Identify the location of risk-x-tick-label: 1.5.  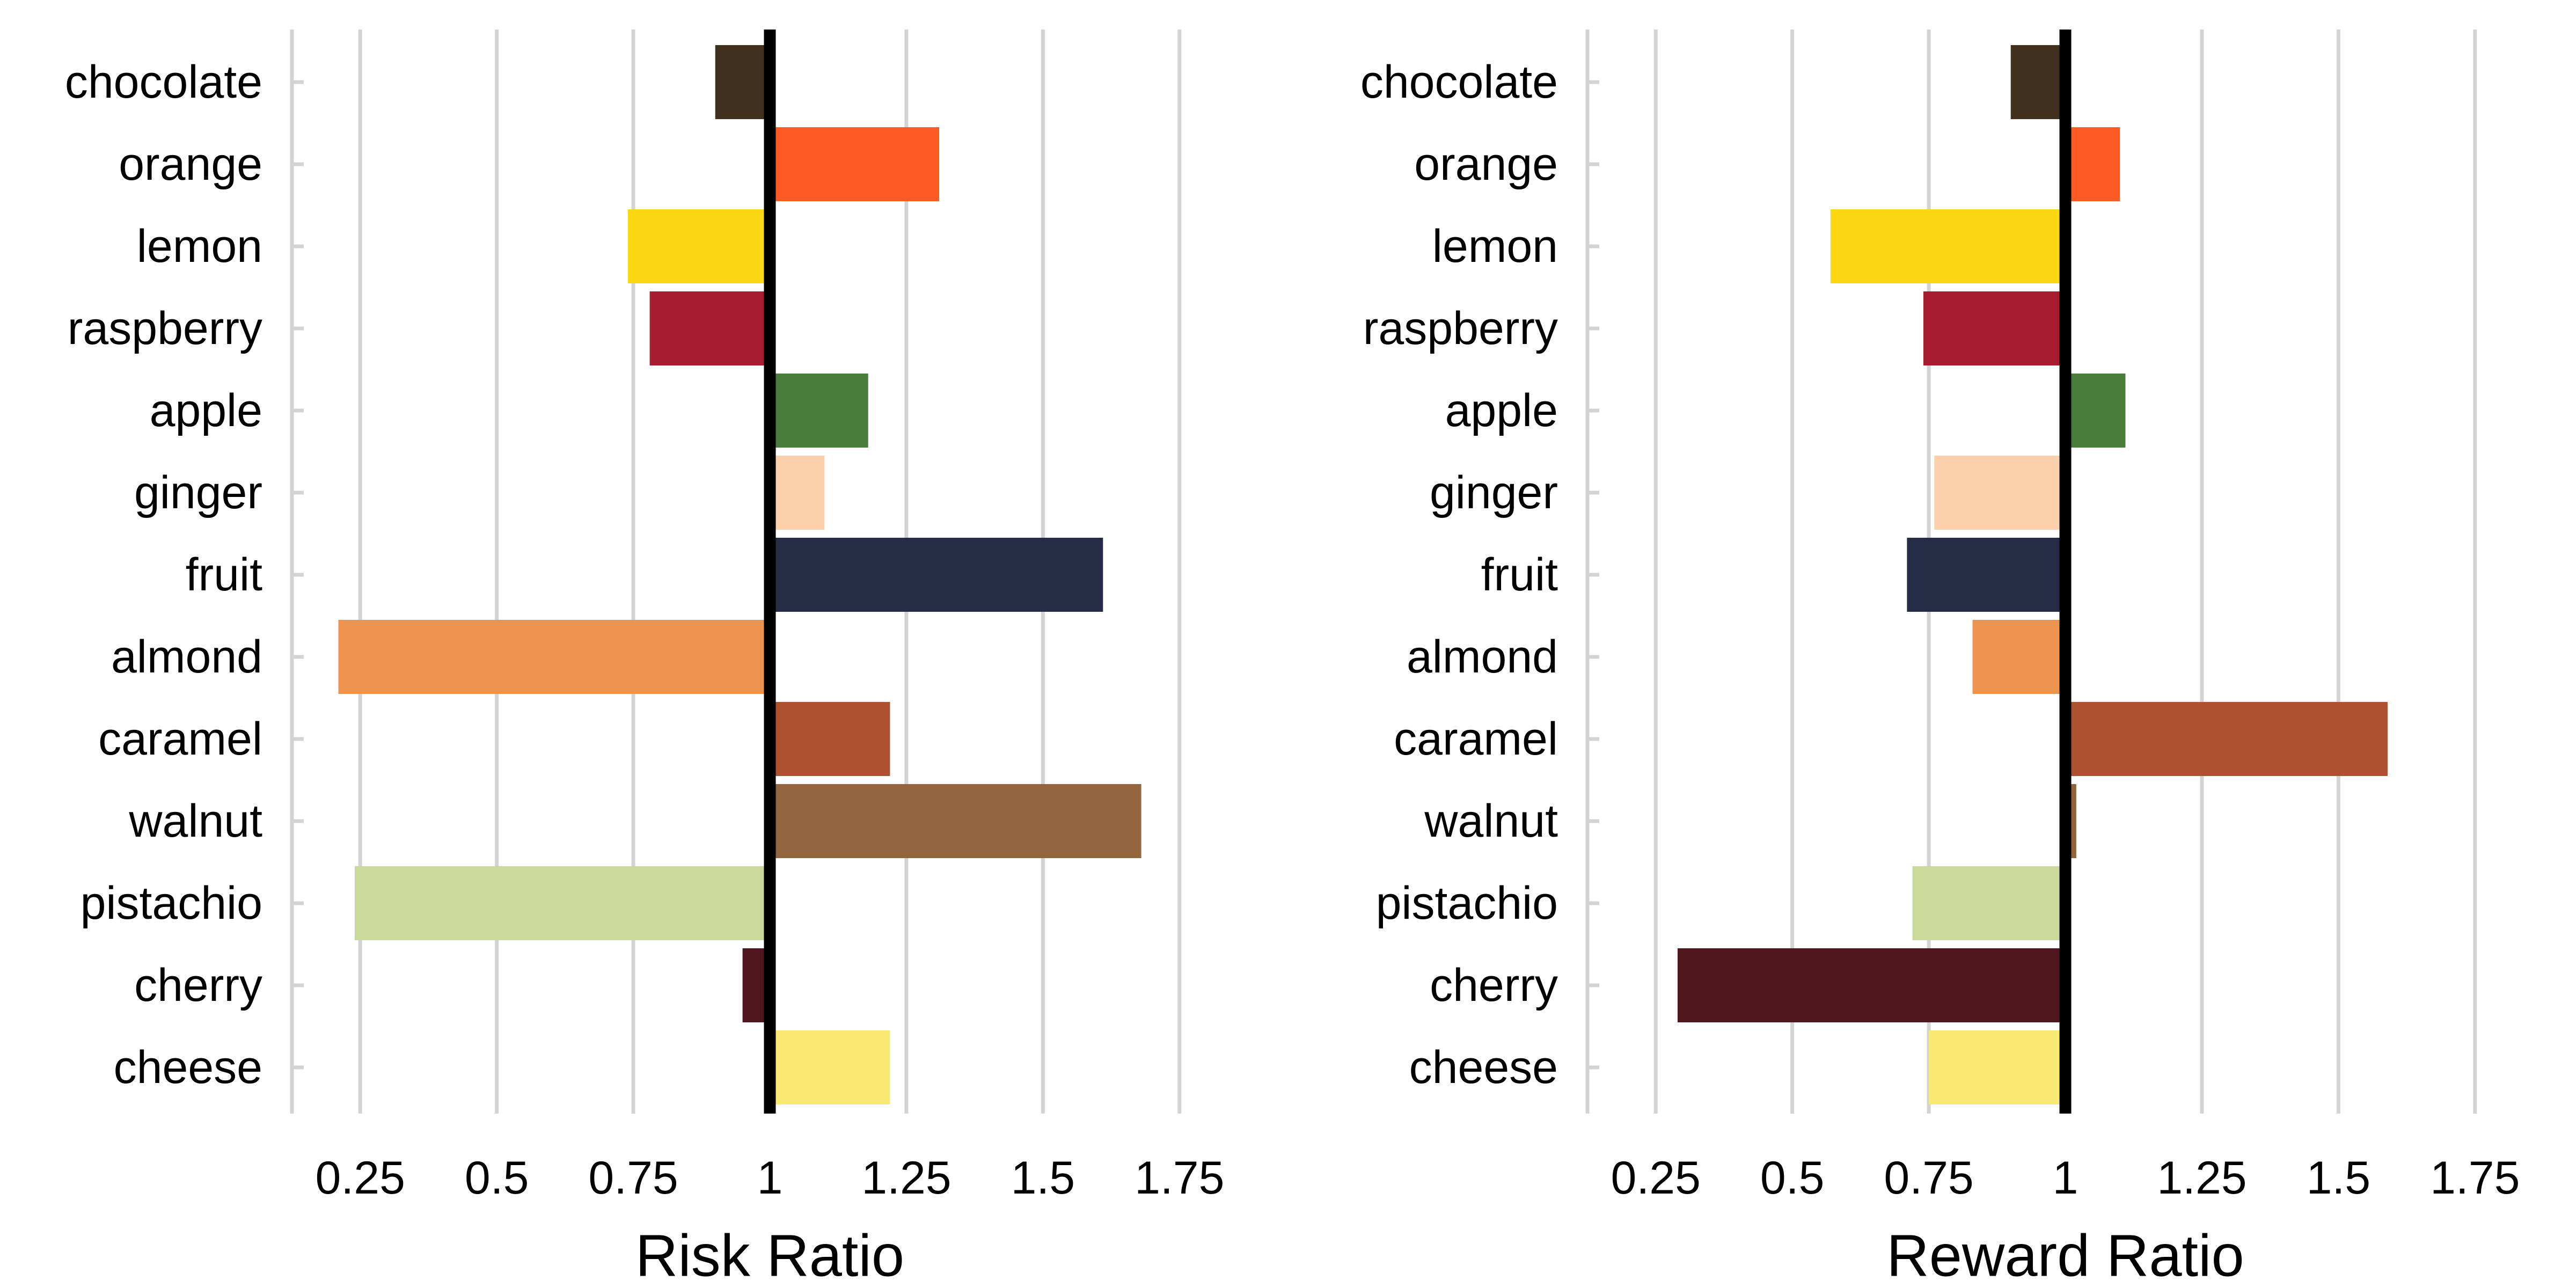
(1043, 1178).